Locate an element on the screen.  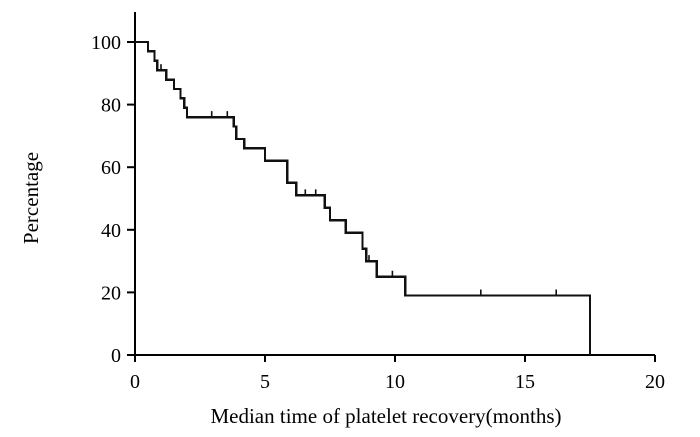
x-axis-title: Median time of platelet recovery(months) is located at coordinates (385, 416).